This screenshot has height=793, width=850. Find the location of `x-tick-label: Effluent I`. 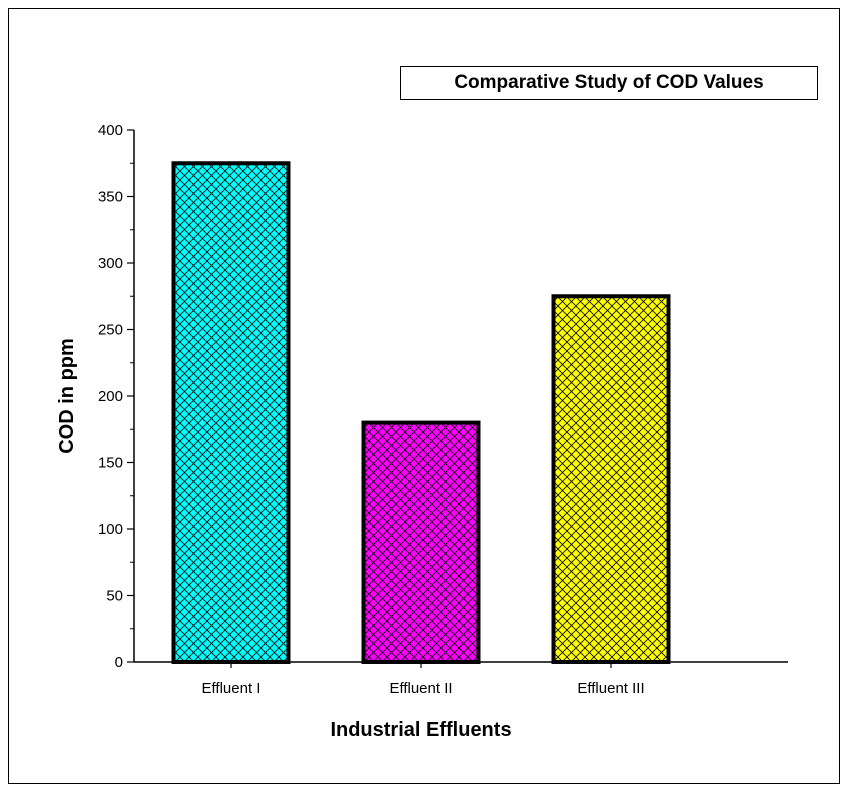

x-tick-label: Effluent I is located at coordinates (231, 688).